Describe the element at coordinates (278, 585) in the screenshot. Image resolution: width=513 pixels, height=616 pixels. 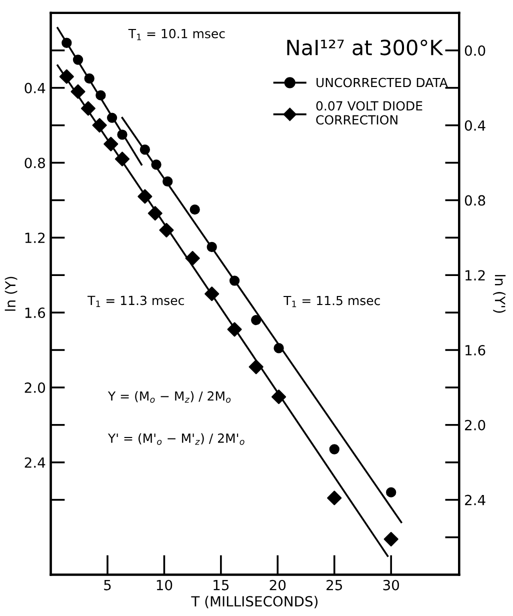
I see `x-tick-label: 20` at that location.